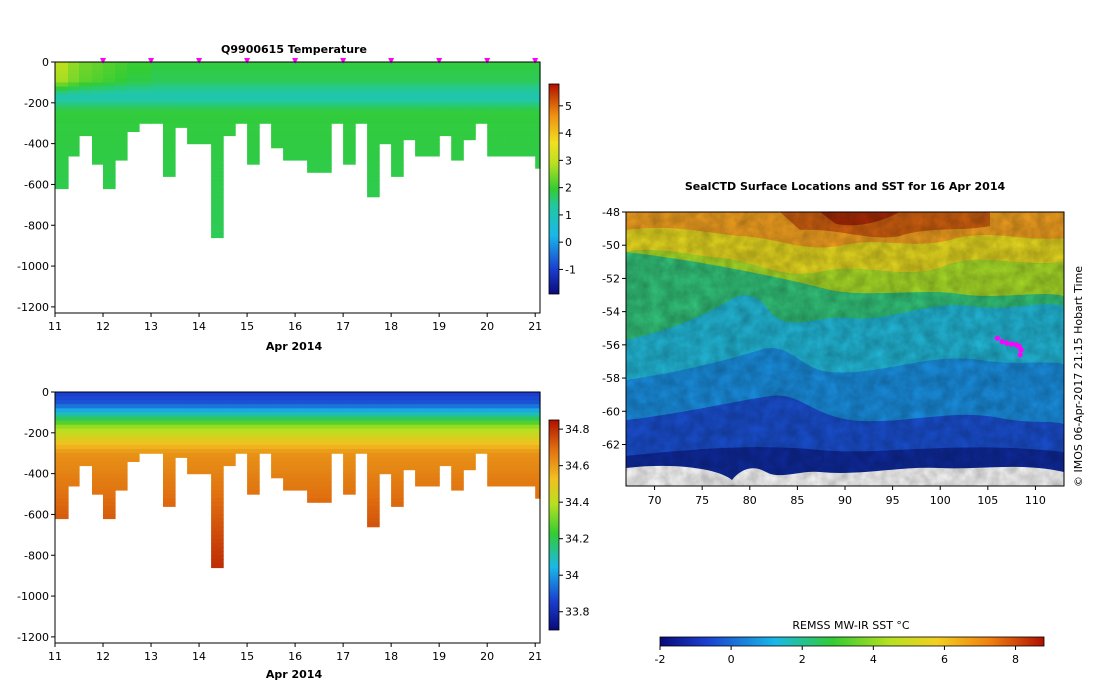  What do you see at coordinates (847, 496) in the screenshot?
I see `sst-map-longitude-axis: 70 75 80 85 90 95 100 105 110` at bounding box center [847, 496].